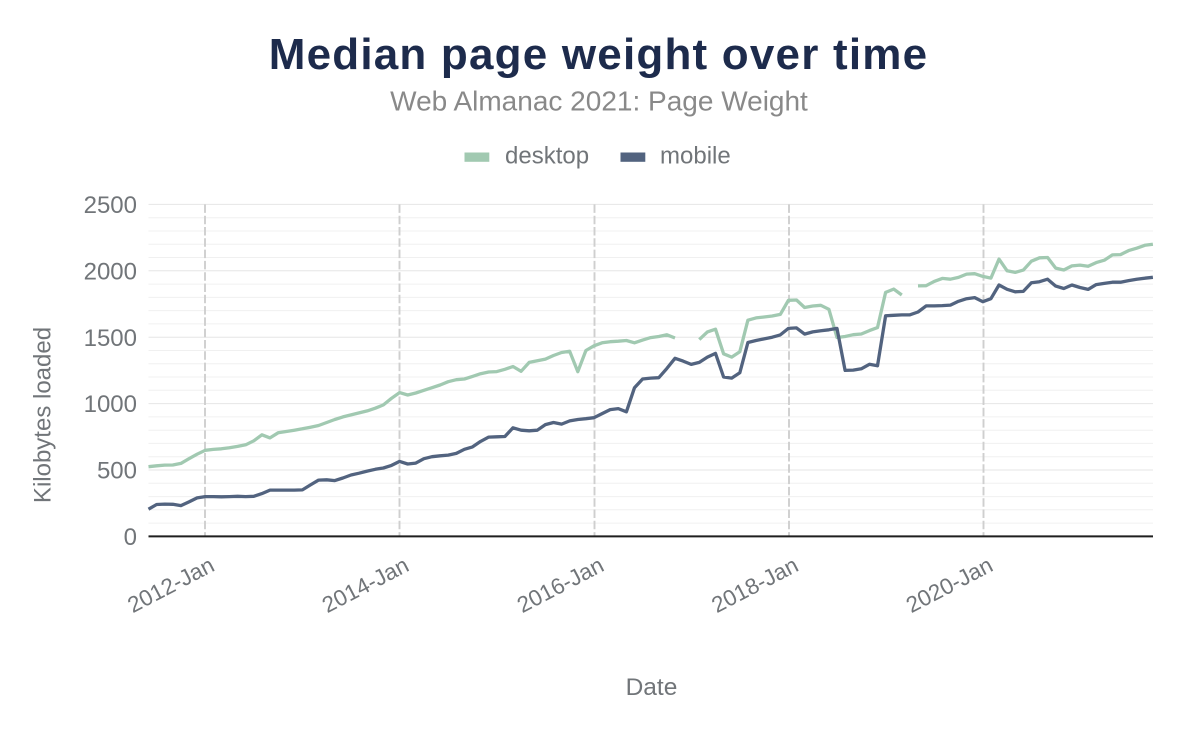 The height and width of the screenshot is (742, 1200). What do you see at coordinates (652, 687) in the screenshot?
I see `svg-text: Date` at bounding box center [652, 687].